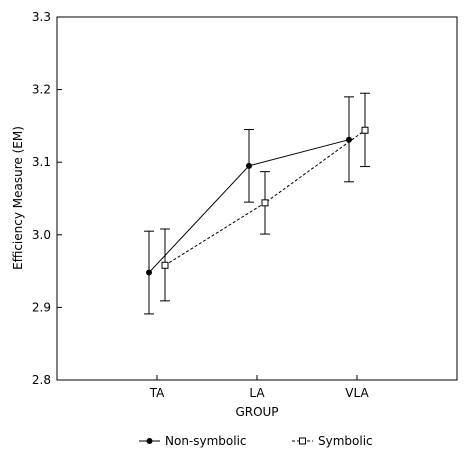 Image resolution: width=467 pixels, height=460 pixels. What do you see at coordinates (206, 441) in the screenshot?
I see `legend-label-non-symbolic: Non-symbolic` at bounding box center [206, 441].